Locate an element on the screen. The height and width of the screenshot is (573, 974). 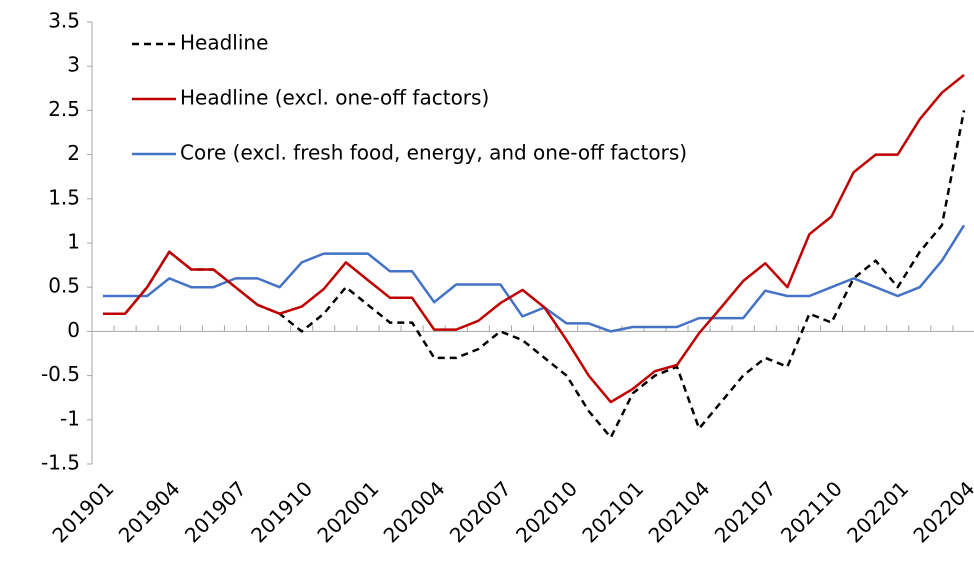
y-tick-label: 3 is located at coordinates (73, 65).